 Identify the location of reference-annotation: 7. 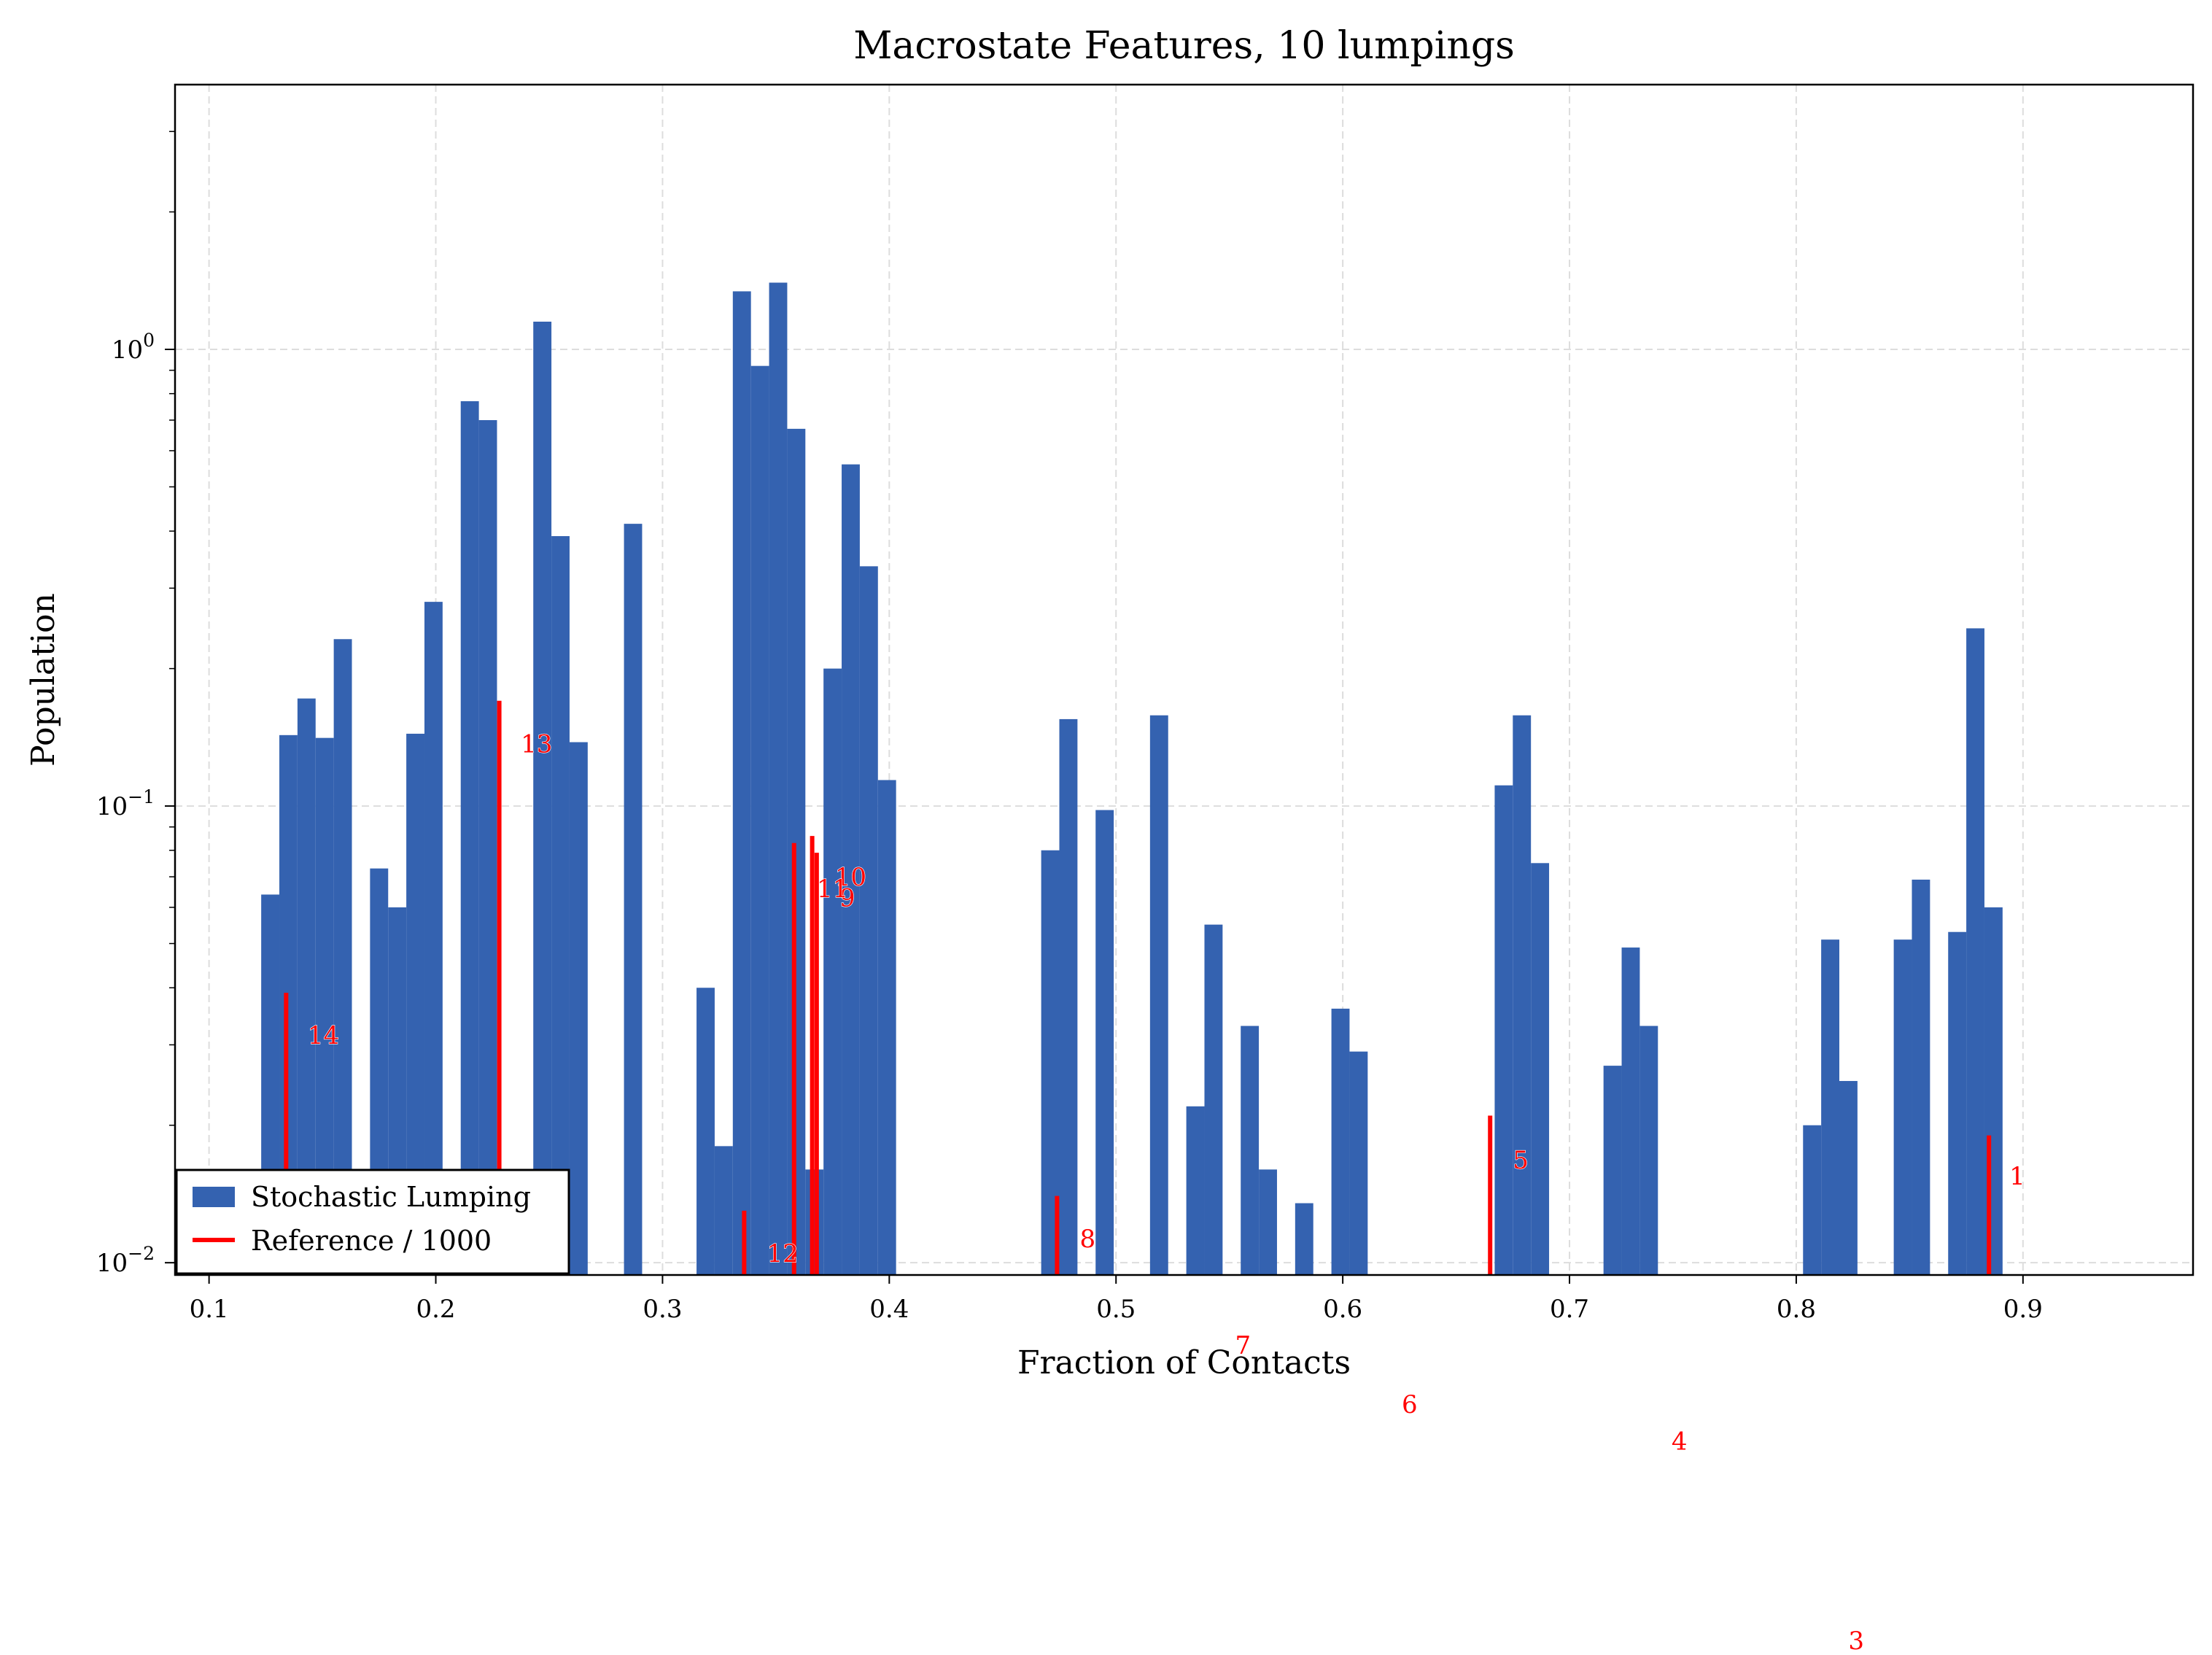
(1243, 1345).